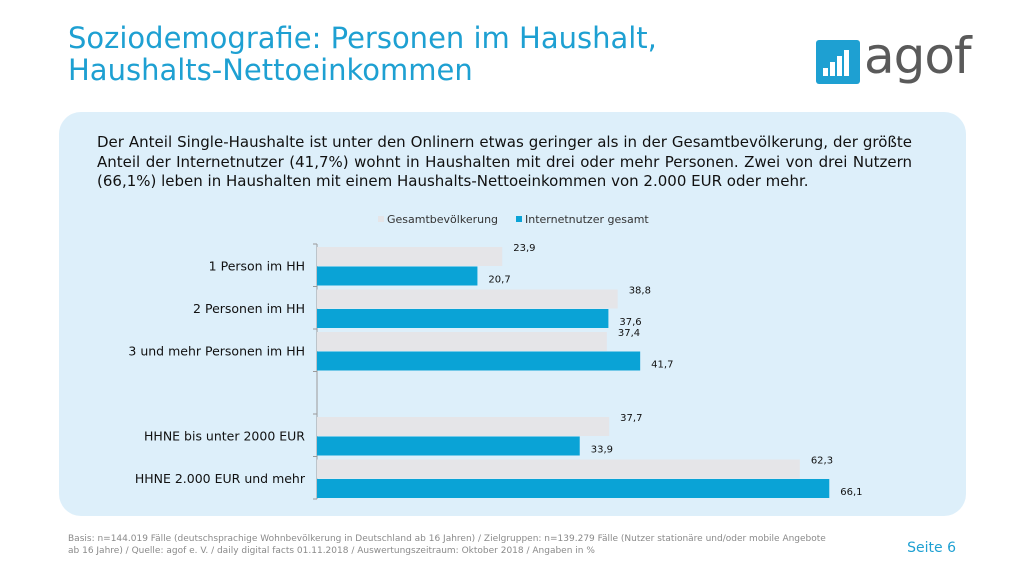  Describe the element at coordinates (224, 435) in the screenshot. I see `category-label: HHNE bis unter 2000 EUR` at that location.